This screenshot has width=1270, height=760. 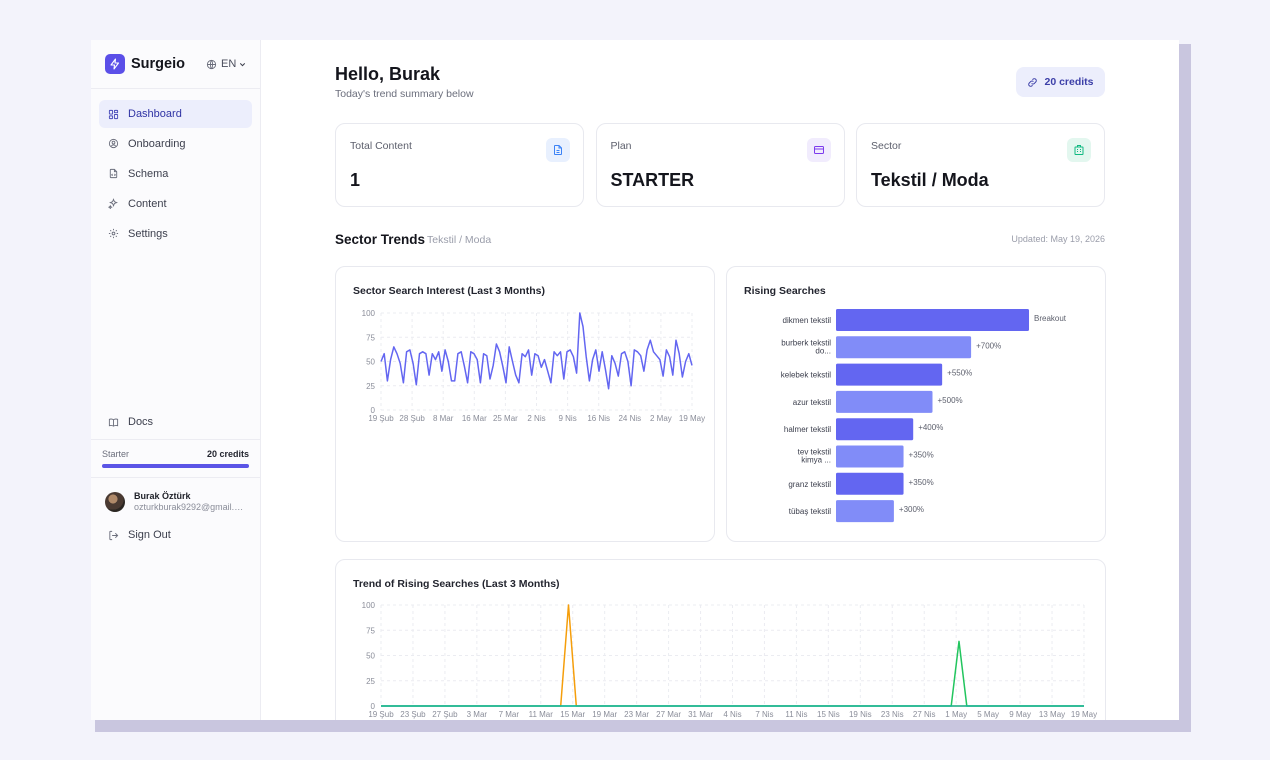 I want to click on bar-value-label: +500%, so click(x=950, y=400).